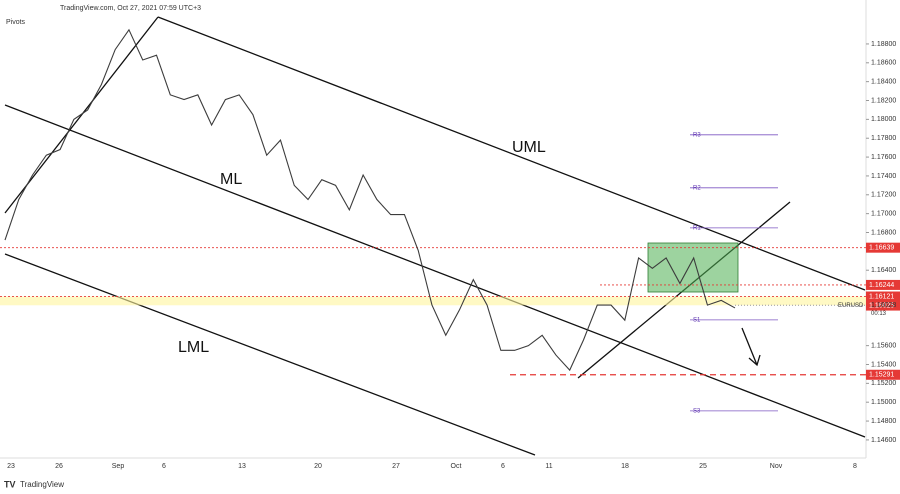 Image resolution: width=900 pixels, height=494 pixels. Describe the element at coordinates (883, 81) in the screenshot. I see `y-tick-label: 1.18400` at that location.